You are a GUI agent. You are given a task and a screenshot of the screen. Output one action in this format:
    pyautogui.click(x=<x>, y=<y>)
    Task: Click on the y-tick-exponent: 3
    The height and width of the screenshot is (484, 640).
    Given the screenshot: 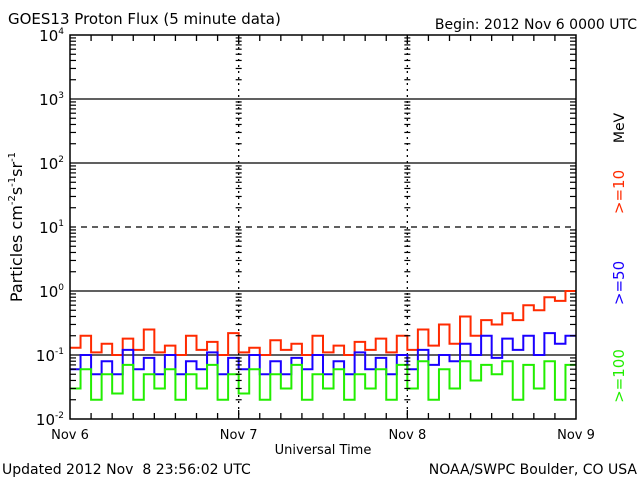 What is the action you would take?
    pyautogui.click(x=61, y=96)
    